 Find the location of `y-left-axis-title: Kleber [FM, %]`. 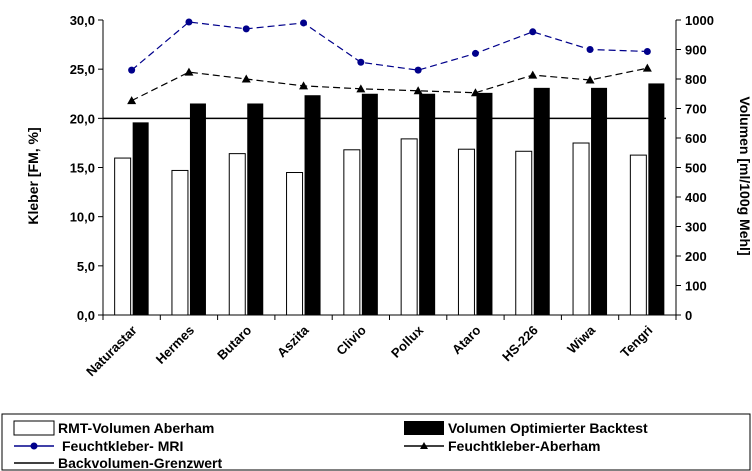

y-left-axis-title: Kleber [FM, %] is located at coordinates (33, 175).